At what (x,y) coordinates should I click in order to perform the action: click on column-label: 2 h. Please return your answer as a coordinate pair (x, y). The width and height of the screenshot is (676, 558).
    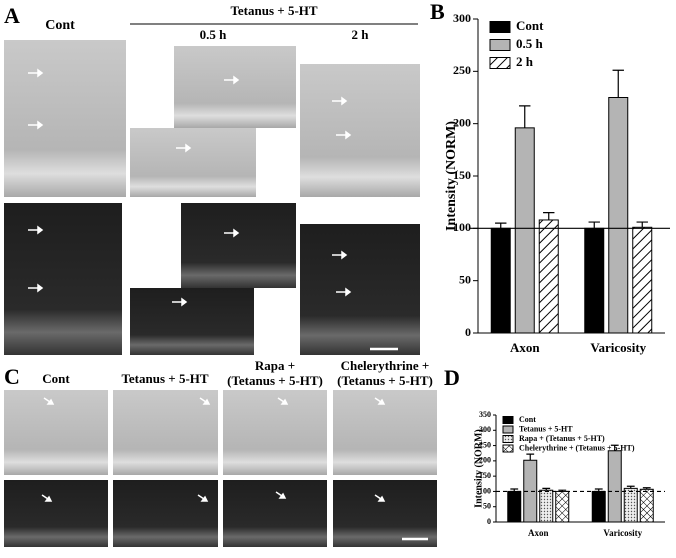
    Looking at the image, I should click on (361, 34).